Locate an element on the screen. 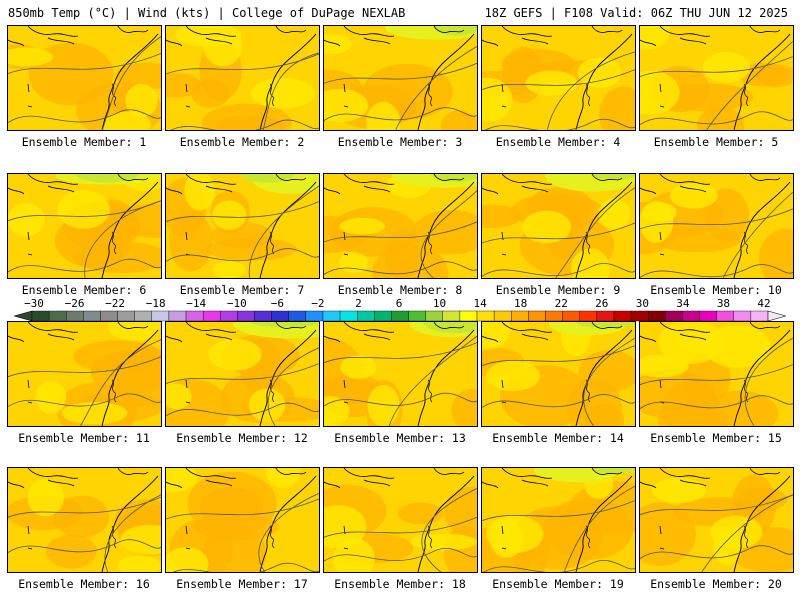  colorbar-tick-label: 10 is located at coordinates (439, 303).